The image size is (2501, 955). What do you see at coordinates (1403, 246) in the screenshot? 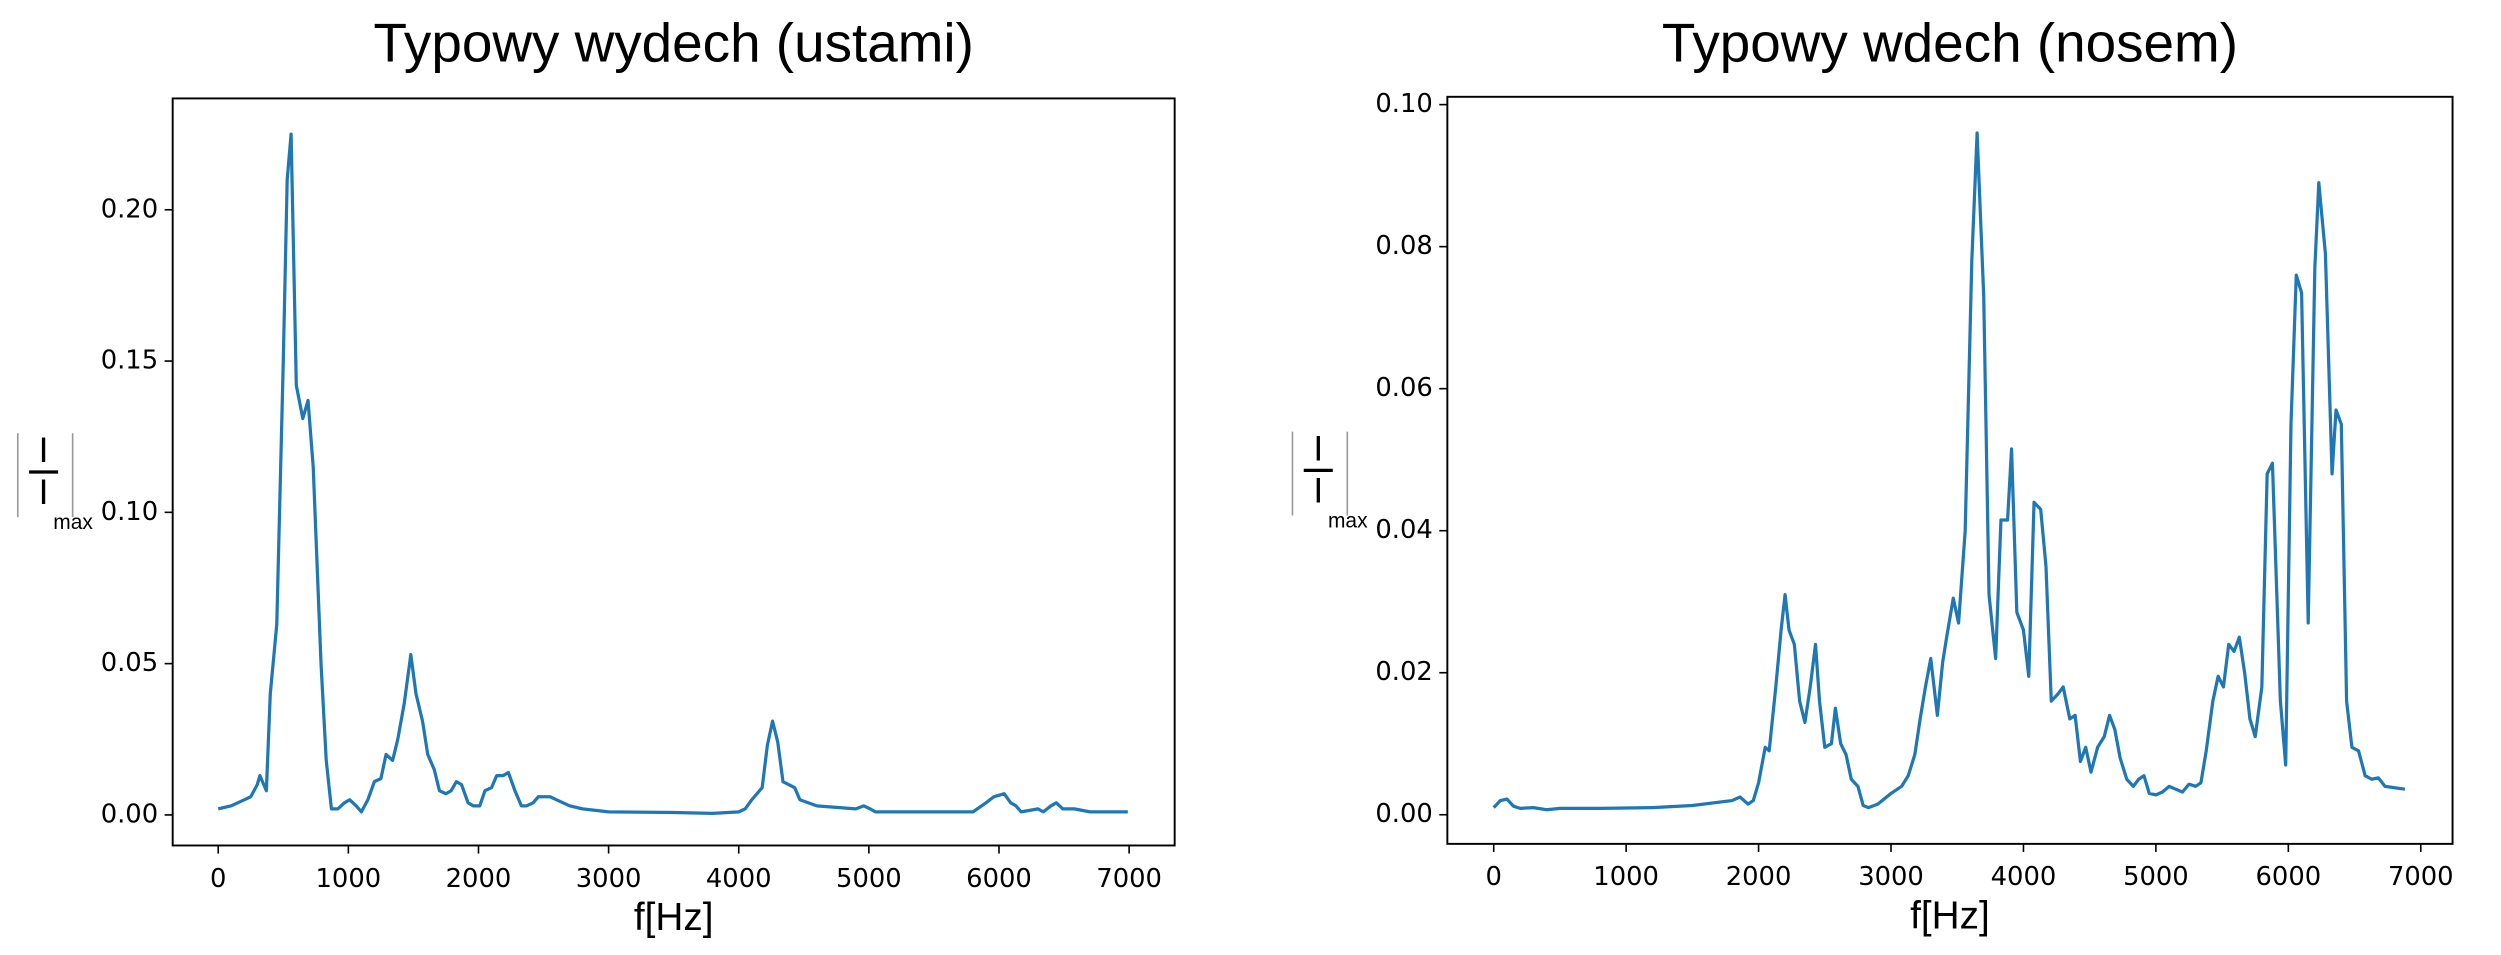
I see `y-tick-label: 0.08` at bounding box center [1403, 246].